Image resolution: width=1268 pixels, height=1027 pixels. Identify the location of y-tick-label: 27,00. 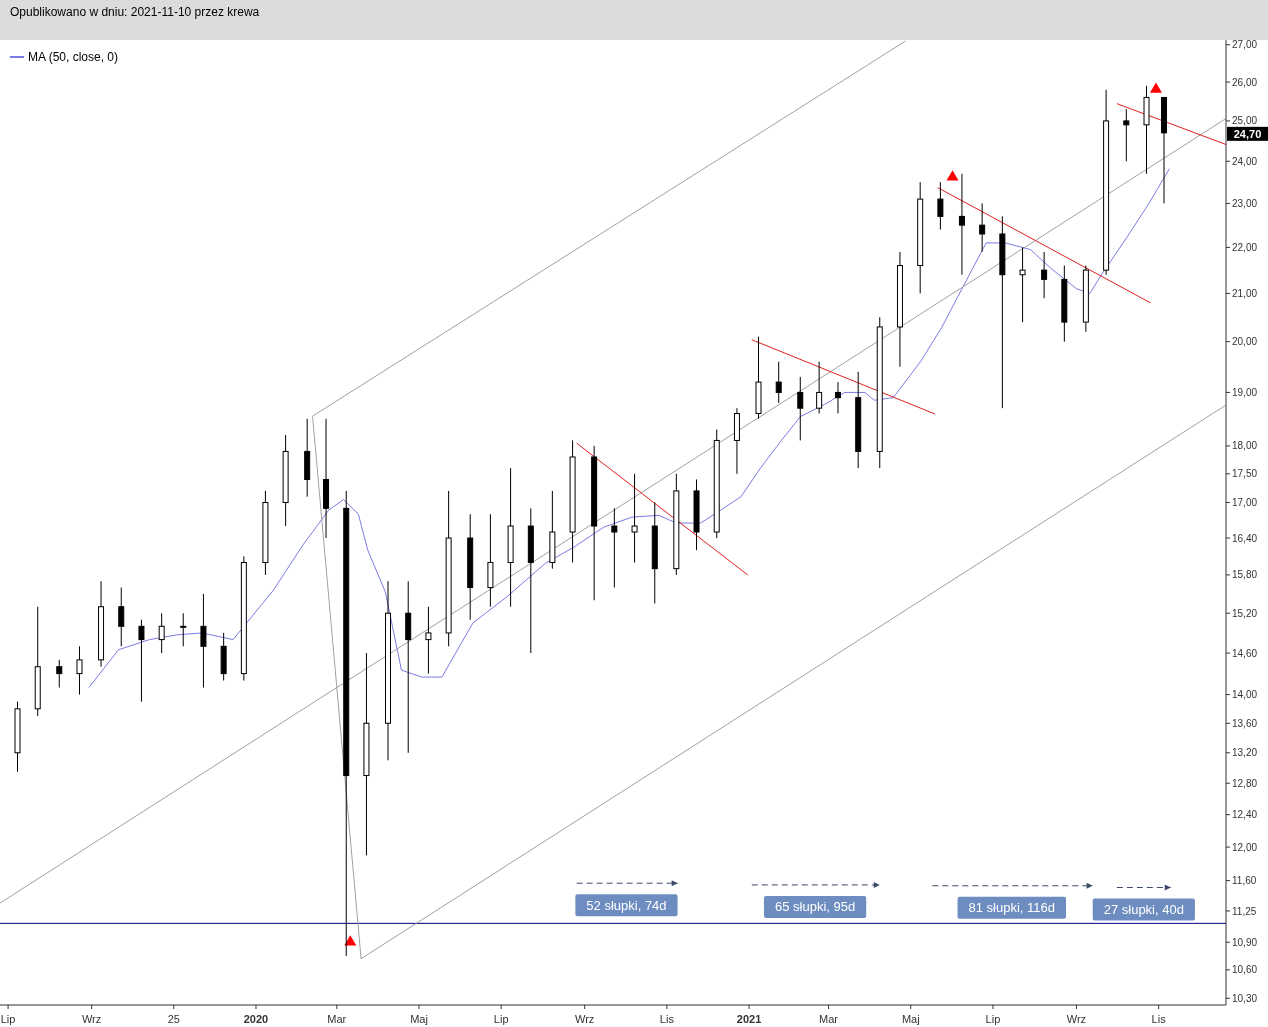
(1245, 45).